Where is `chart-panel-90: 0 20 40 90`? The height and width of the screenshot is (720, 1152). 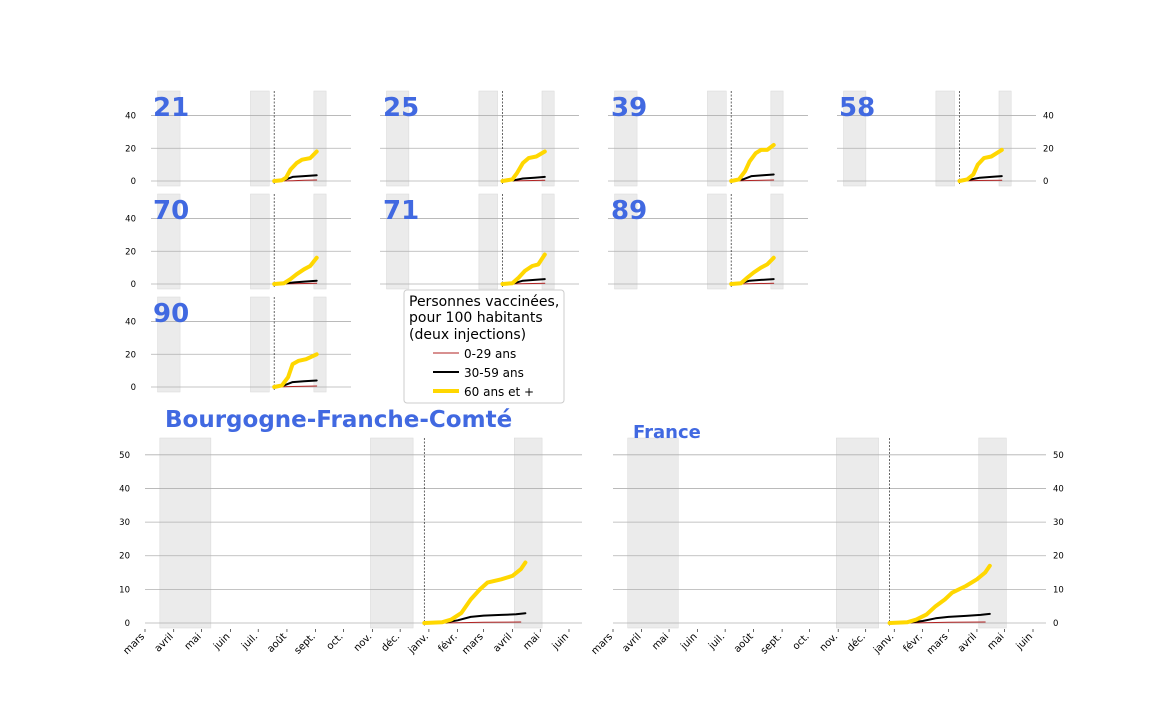 chart-panel-90: 0 20 40 90 is located at coordinates (238, 344).